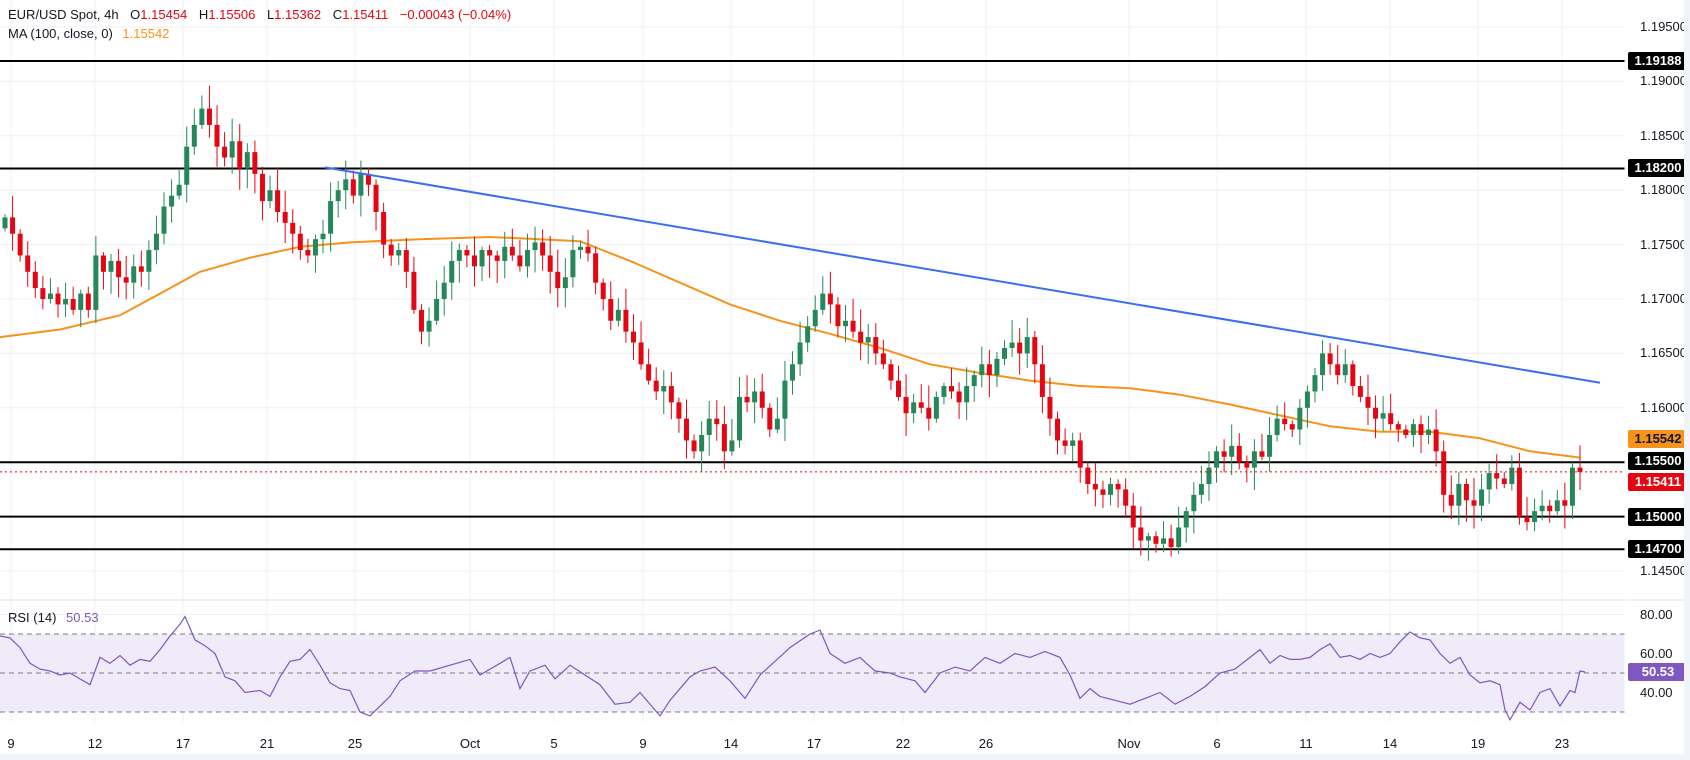 This screenshot has width=1690, height=760. What do you see at coordinates (1663, 135) in the screenshot?
I see `price-tick-label: 1.18500` at bounding box center [1663, 135].